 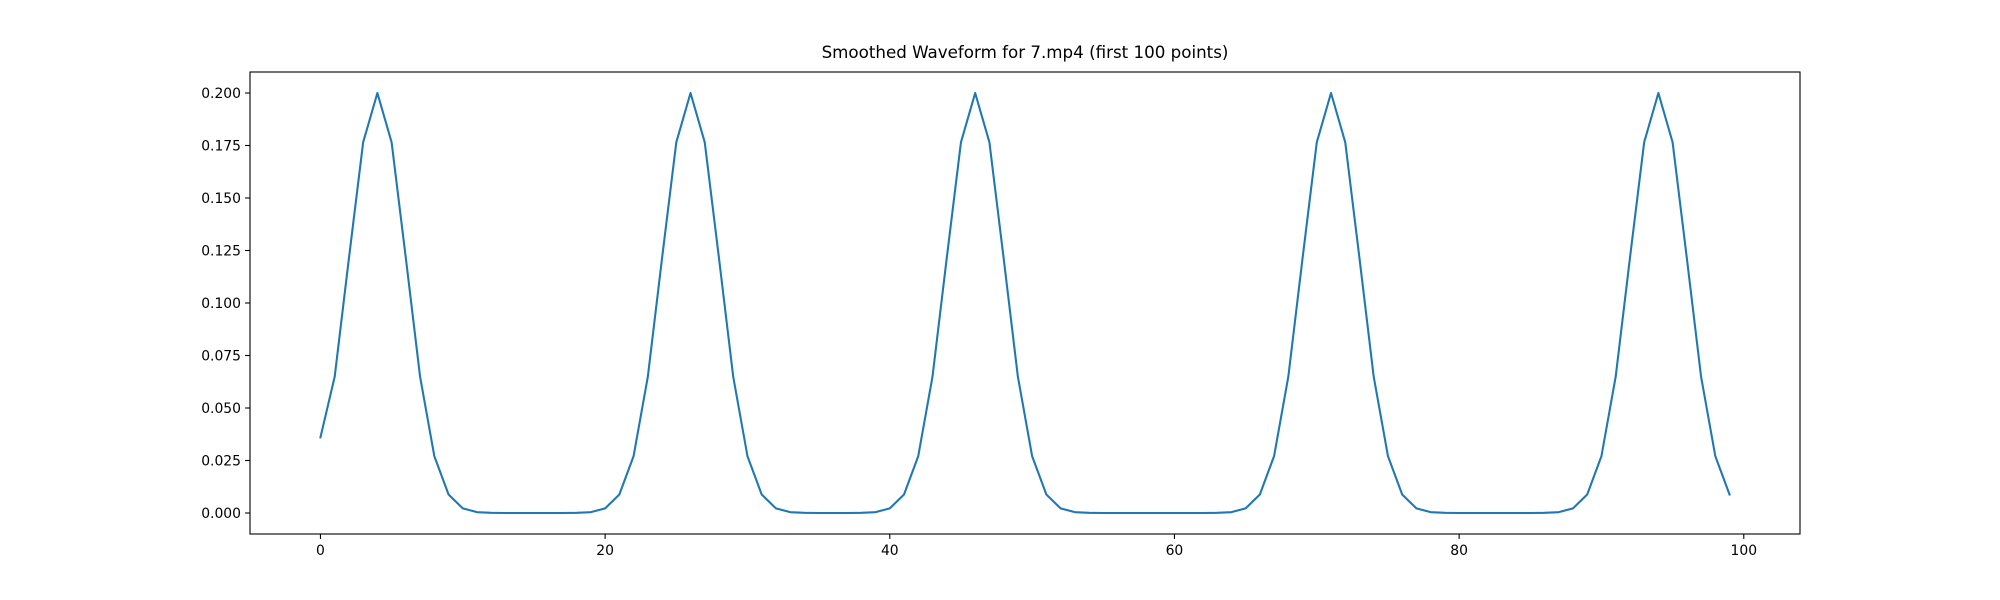 I want to click on y-tick-label: 0.150, so click(x=221, y=199).